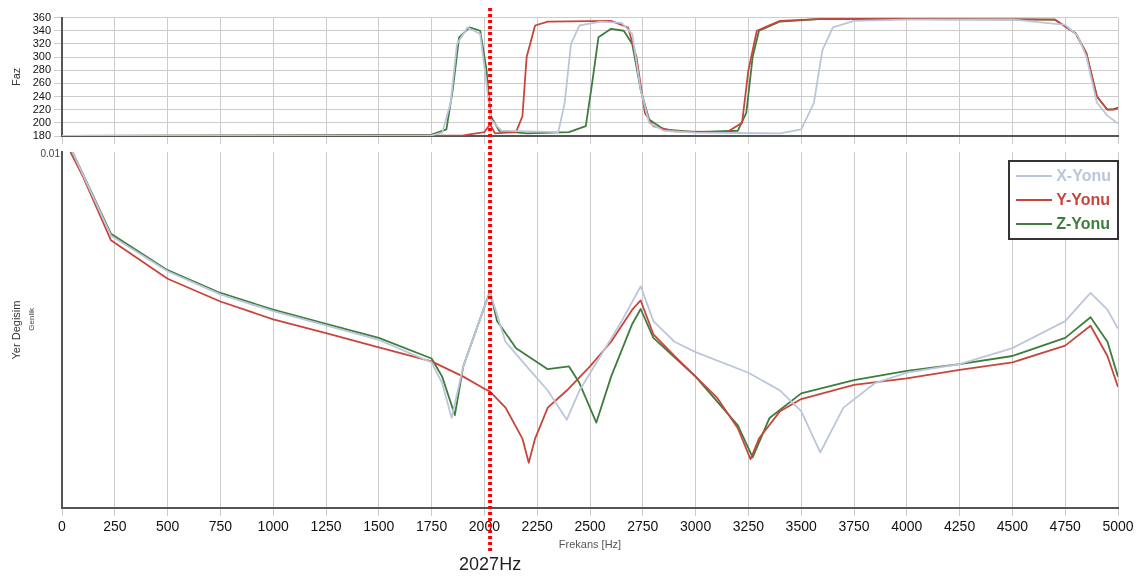 This screenshot has width=1147, height=583. What do you see at coordinates (379, 526) in the screenshot?
I see `x-tick-label: 1500` at bounding box center [379, 526].